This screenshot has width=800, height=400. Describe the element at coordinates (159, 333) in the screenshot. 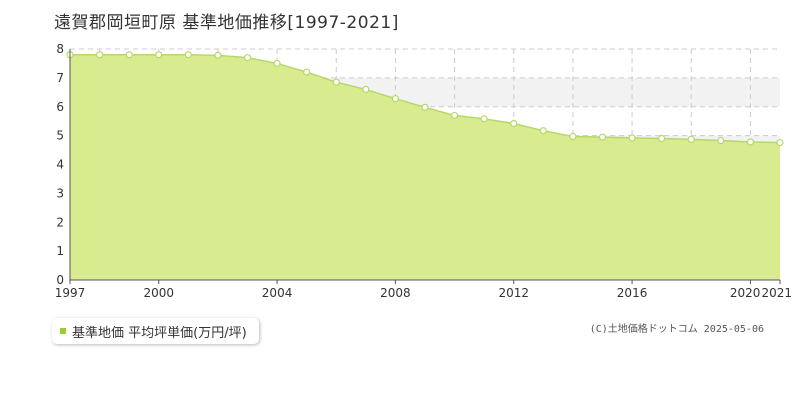

I see `legend-label: 基準地価 平均坪単価(万円/坪)` at that location.